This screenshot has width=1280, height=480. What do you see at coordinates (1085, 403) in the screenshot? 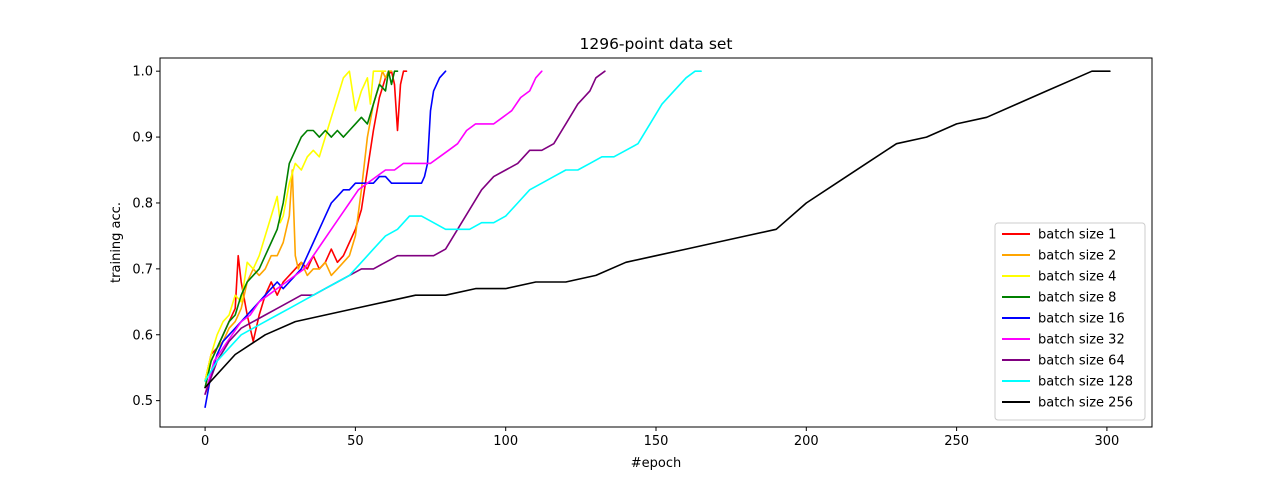
I see `legend-label: batch size 256` at bounding box center [1085, 403].